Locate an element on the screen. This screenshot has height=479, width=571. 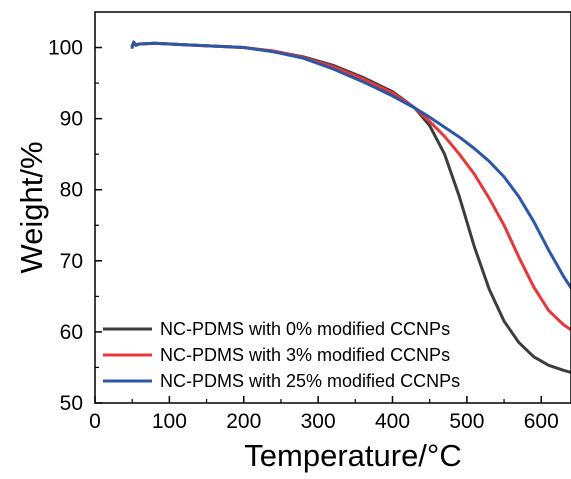
legend-label: NC-PDMS with 25% modified CCNPs is located at coordinates (310, 381).